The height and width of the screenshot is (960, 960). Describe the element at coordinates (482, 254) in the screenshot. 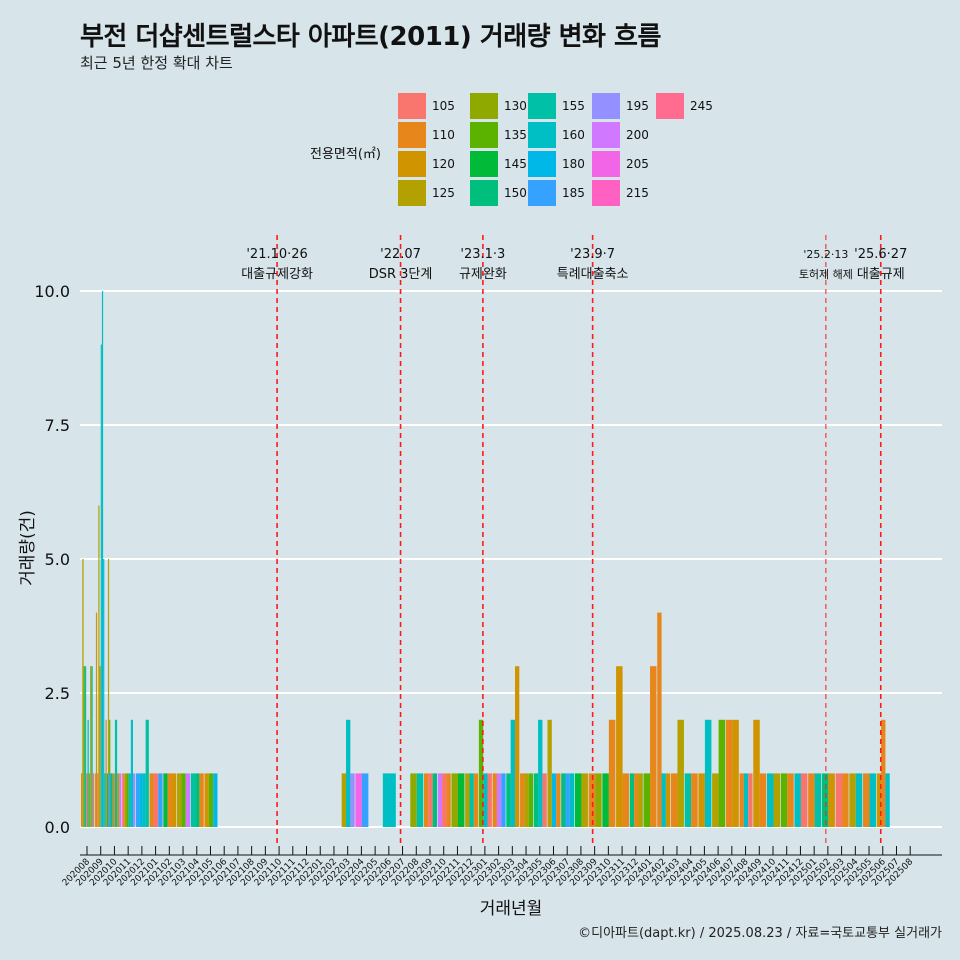

I see `event-date: '23.1·3` at that location.